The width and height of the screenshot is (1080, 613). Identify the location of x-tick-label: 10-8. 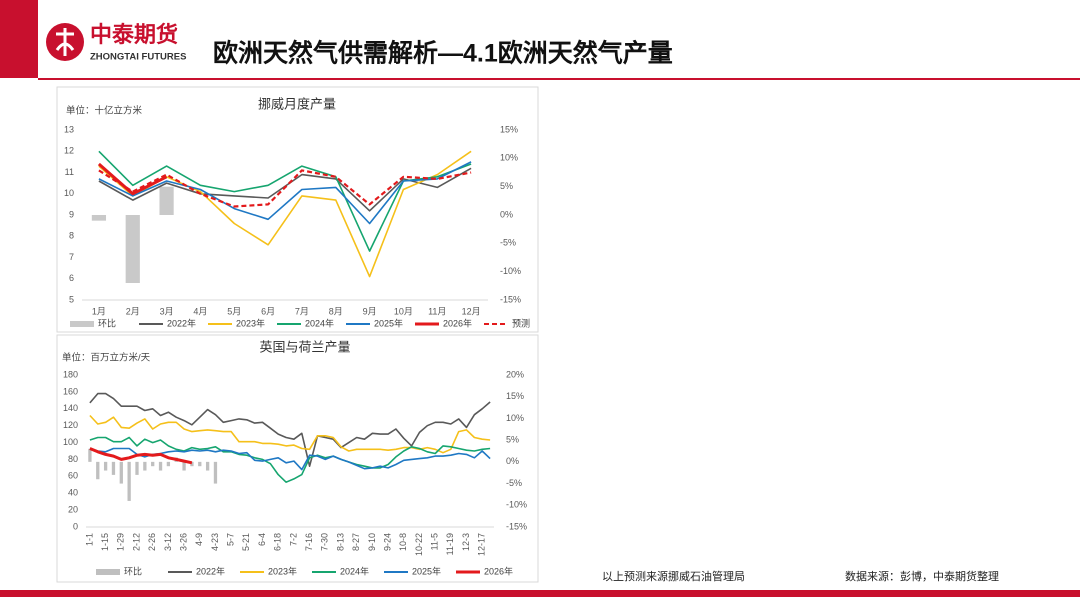
(403, 542).